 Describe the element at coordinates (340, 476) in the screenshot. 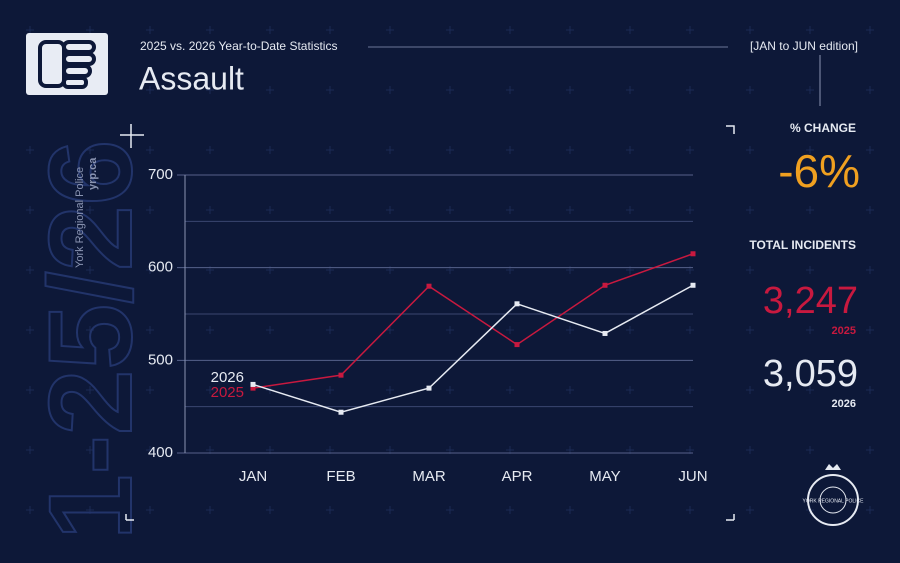

I see `x-tick-label: FEB` at that location.